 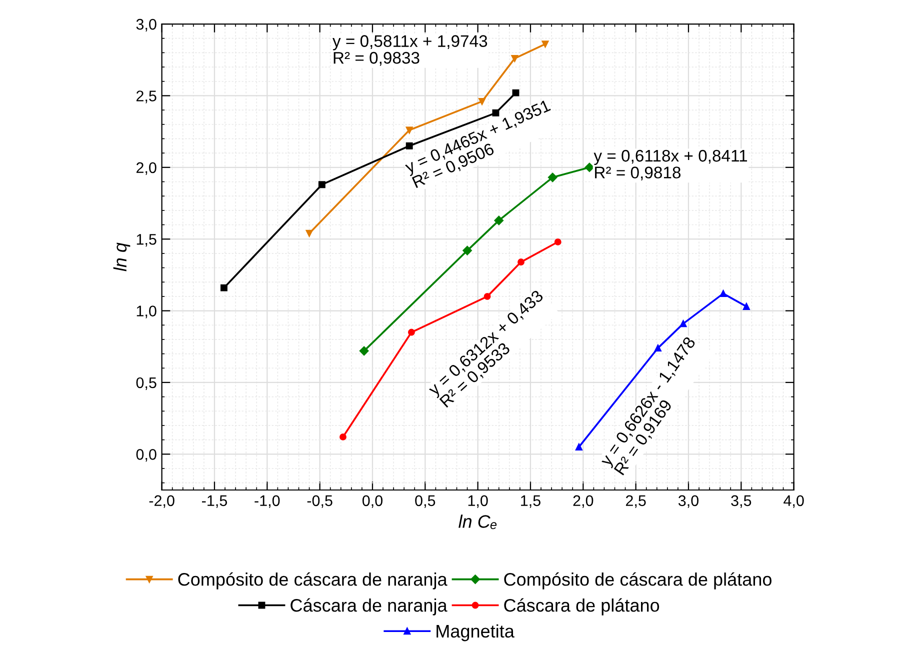 I want to click on x-tick-label: 1,0, so click(x=478, y=501).